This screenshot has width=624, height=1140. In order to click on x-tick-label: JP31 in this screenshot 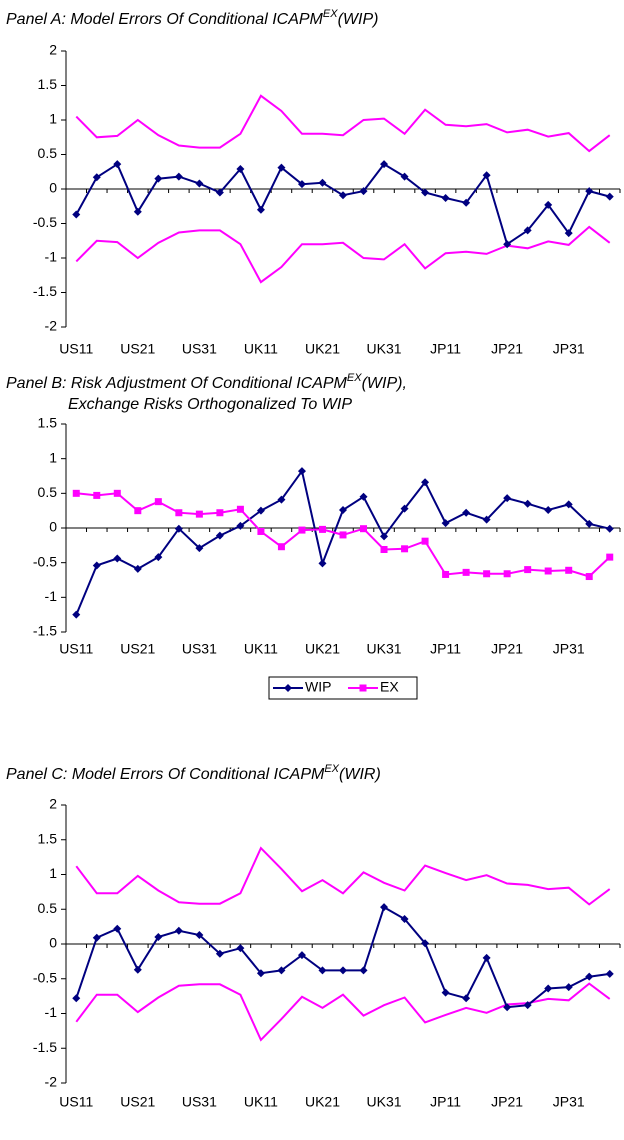, I will do `click(569, 349)`.